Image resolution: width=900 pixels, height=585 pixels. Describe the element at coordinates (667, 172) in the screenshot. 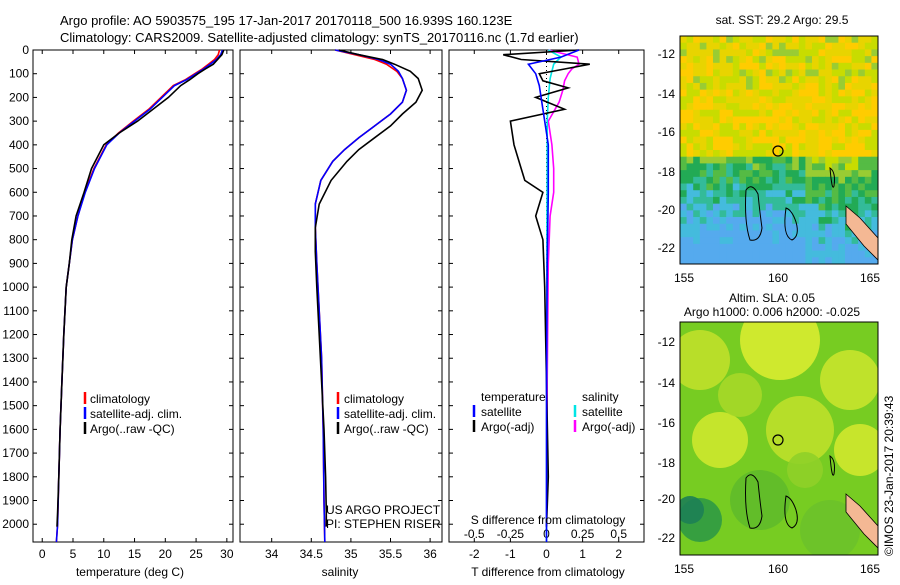

I see `ytick-label: -18` at that location.